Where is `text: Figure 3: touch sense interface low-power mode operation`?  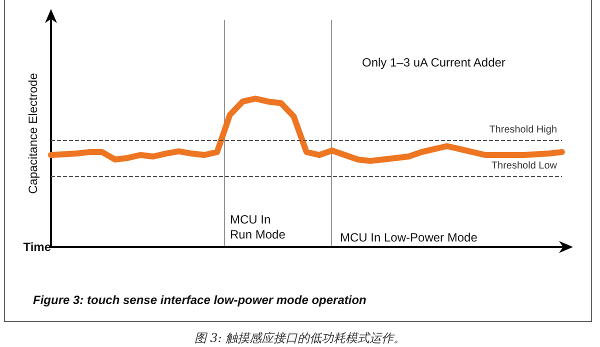
text: Figure 3: touch sense interface low-power mode operation is located at coordinates (199, 300).